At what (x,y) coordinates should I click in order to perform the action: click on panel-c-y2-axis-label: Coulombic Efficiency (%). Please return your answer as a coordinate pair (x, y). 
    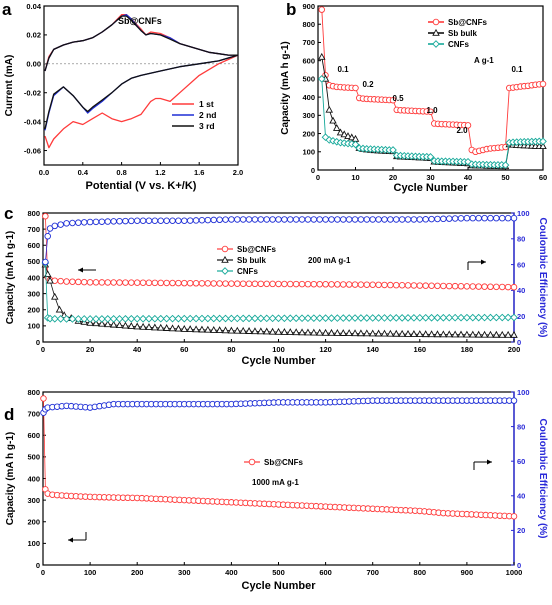
    Looking at the image, I should click on (542, 277).